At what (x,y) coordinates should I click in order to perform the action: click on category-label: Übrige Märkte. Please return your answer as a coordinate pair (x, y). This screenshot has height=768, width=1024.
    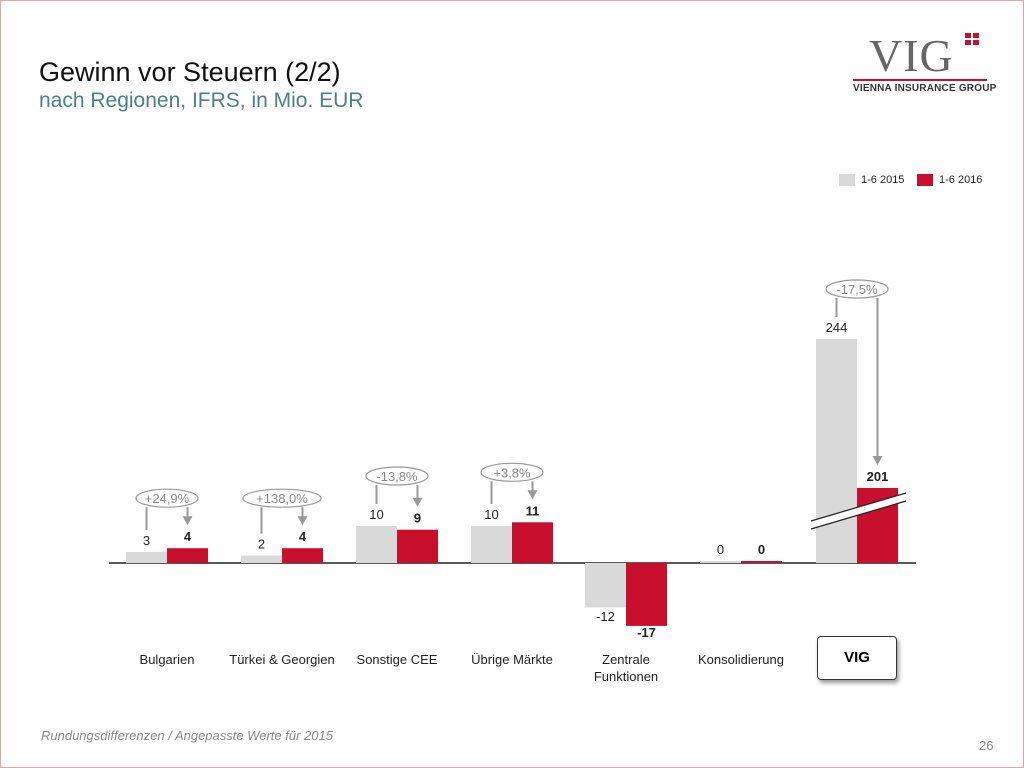
    Looking at the image, I should click on (512, 659).